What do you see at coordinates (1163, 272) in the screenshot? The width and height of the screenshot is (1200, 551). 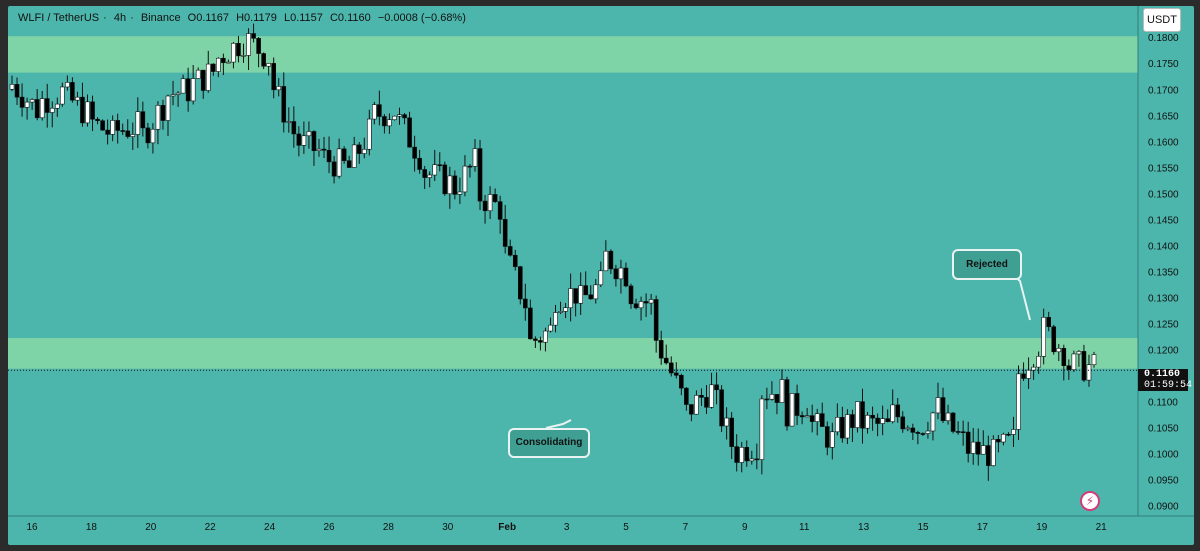 I see `price-tick-label: 0.1350` at bounding box center [1163, 272].